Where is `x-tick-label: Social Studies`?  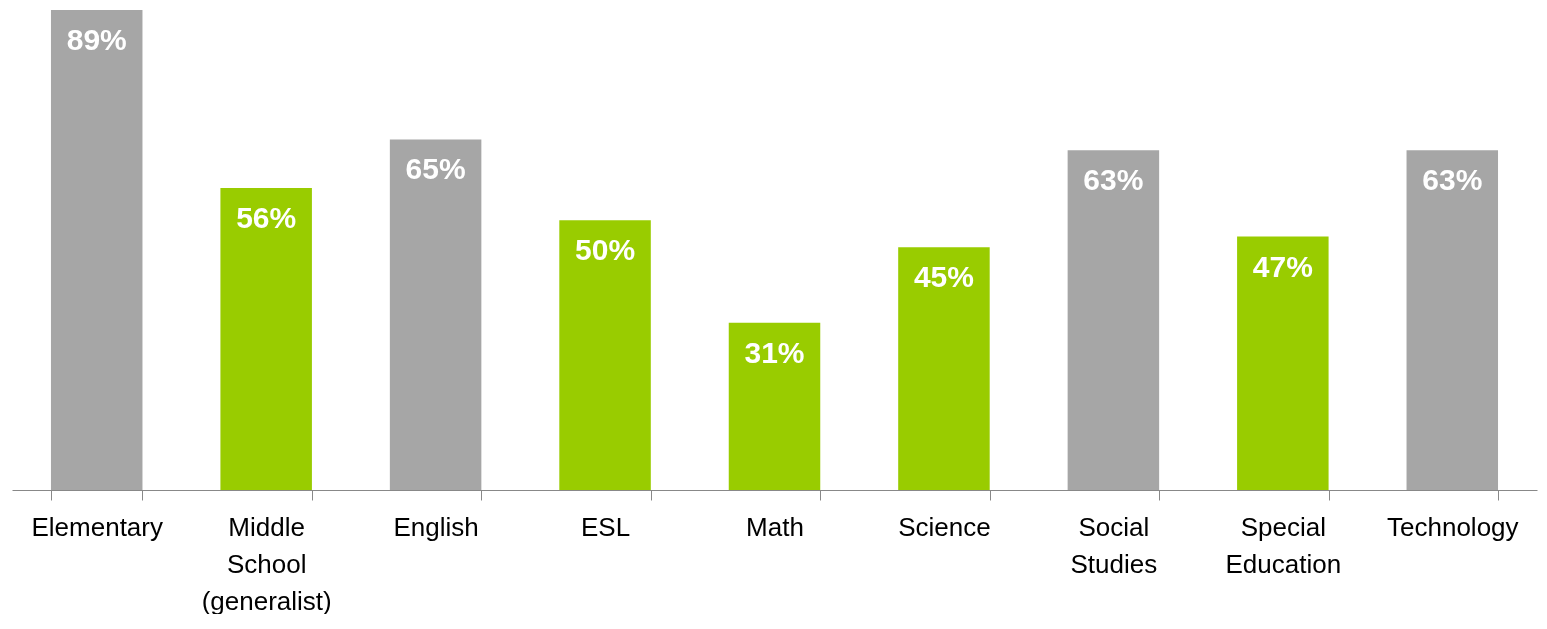
x-tick-label: Social Studies is located at coordinates (1114, 545).